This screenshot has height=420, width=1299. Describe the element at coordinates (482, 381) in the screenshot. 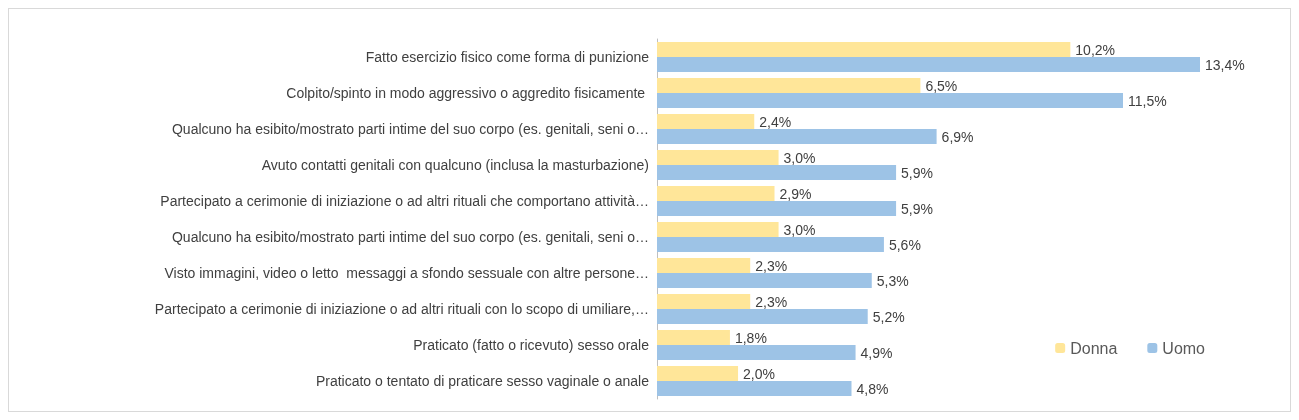

I see `y-tick-label: Praticato o tentato di praticare sesso vaginale o anale` at that location.